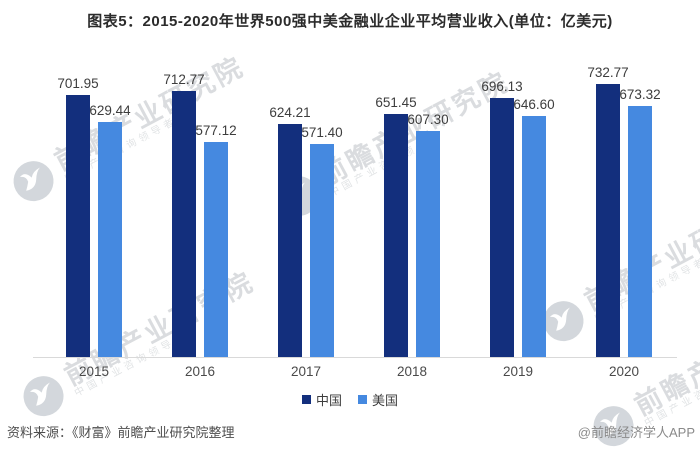 Image resolution: width=700 pixels, height=455 pixels. Describe the element at coordinates (94, 371) in the screenshot. I see `x-tick-2015: 2015` at that location.